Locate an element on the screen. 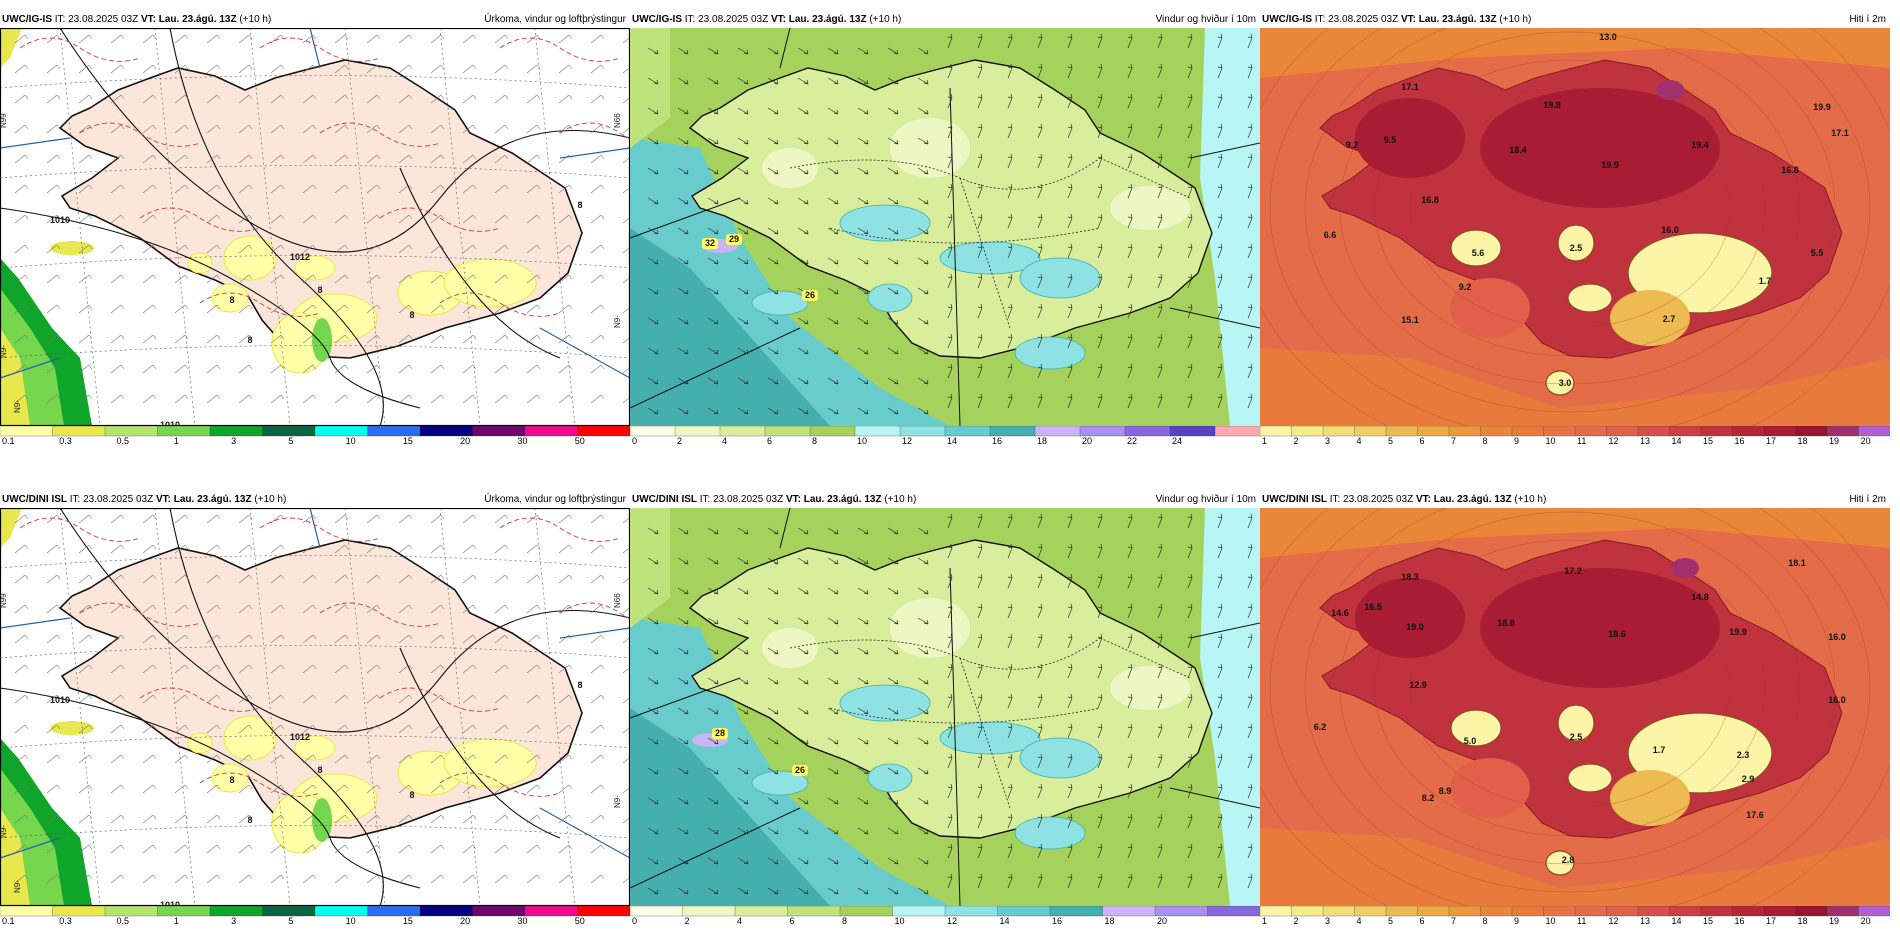 The height and width of the screenshot is (950, 1900). map-value-label: 1010 is located at coordinates (170, 423).